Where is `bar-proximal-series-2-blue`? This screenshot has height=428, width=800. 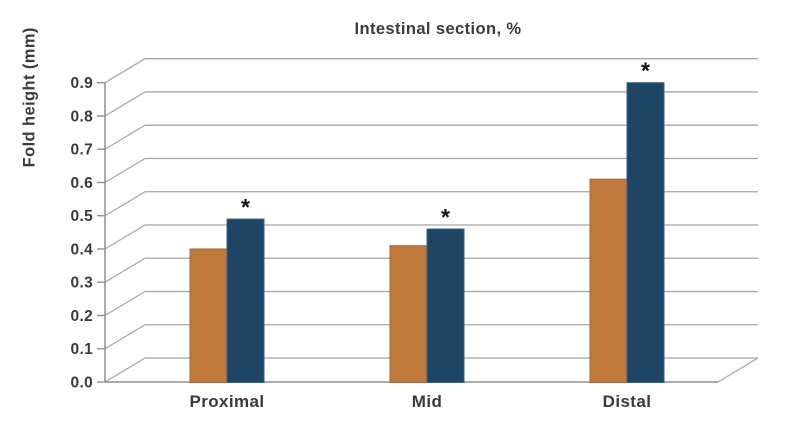
bar-proximal-series-2-blue is located at coordinates (245, 300).